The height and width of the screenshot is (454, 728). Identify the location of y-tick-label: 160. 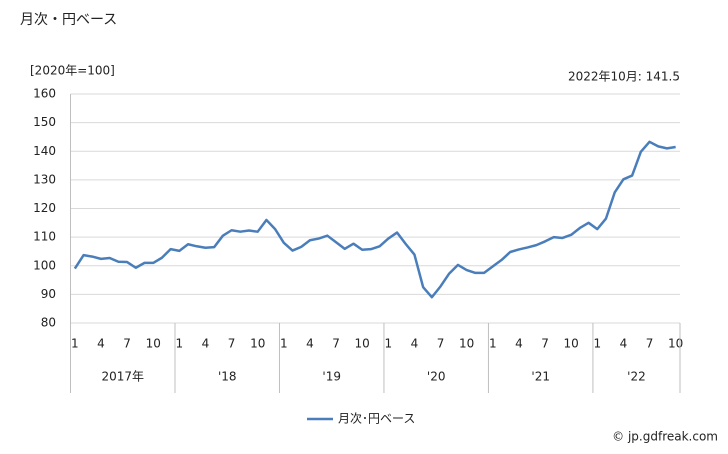
(44, 94).